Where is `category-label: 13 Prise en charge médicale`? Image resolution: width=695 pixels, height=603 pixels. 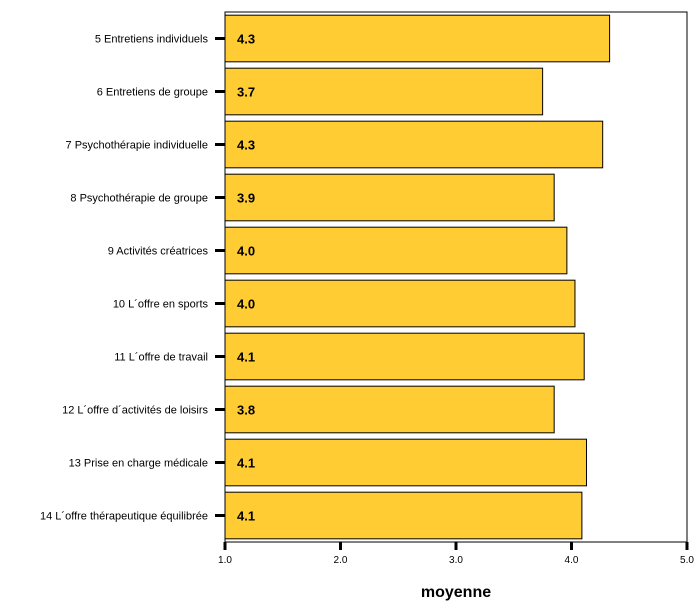 category-label: 13 Prise en charge médicale is located at coordinates (138, 464).